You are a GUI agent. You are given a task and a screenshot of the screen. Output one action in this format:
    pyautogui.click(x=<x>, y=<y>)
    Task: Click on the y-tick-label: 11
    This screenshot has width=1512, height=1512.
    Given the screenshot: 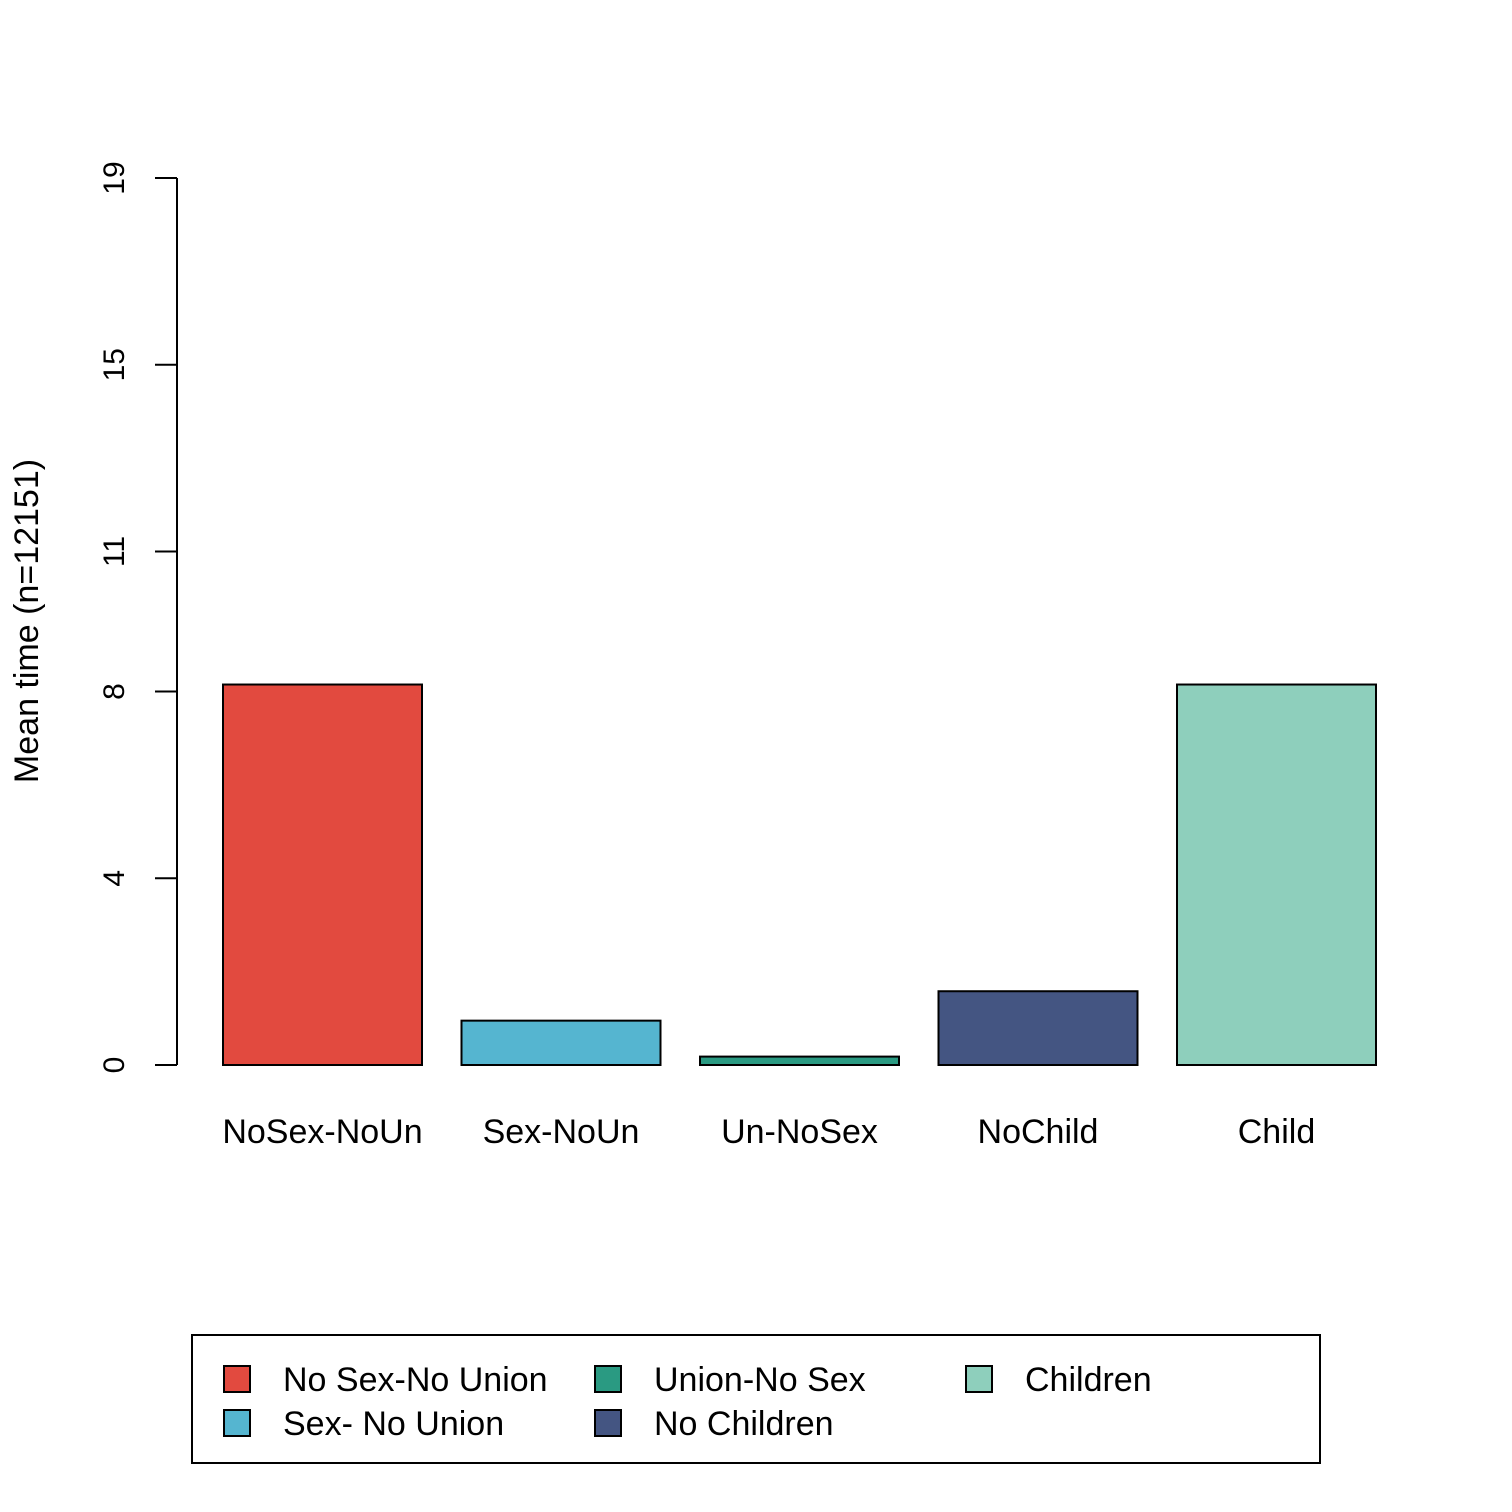 What is the action you would take?
    pyautogui.click(x=114, y=551)
    